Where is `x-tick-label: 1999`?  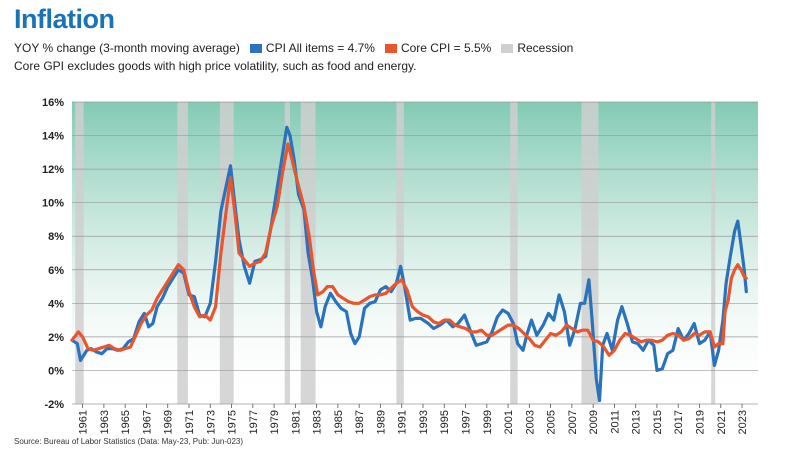 x-tick-label: 1999 is located at coordinates (488, 422).